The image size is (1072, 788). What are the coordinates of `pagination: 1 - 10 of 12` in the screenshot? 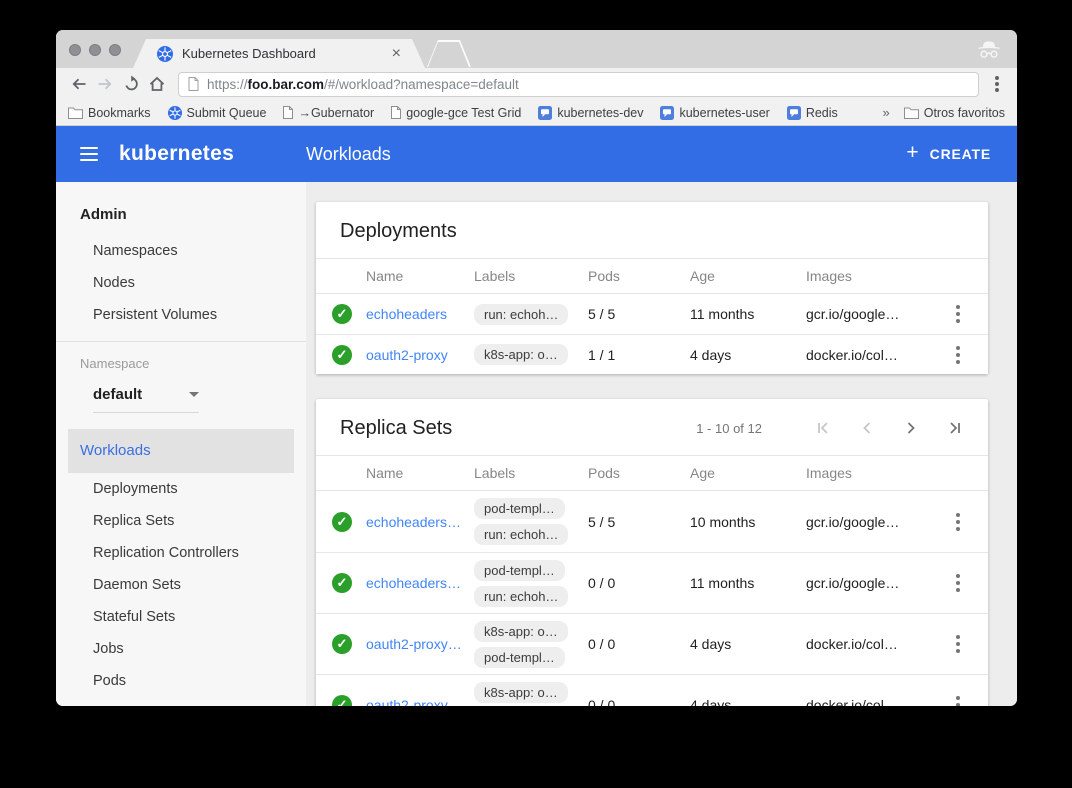 It's located at (830, 428).